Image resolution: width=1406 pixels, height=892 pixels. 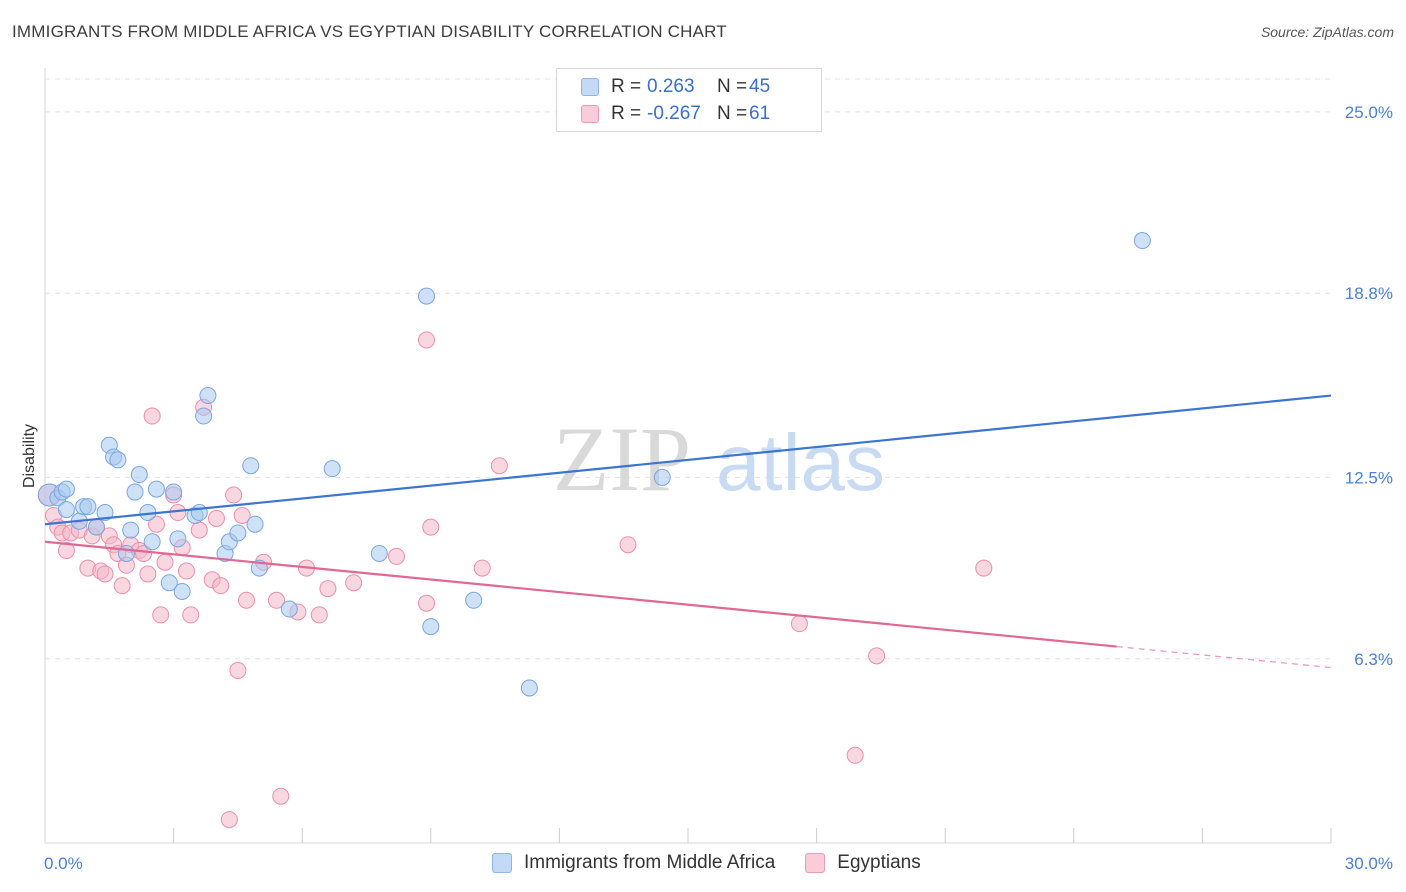 What do you see at coordinates (1369, 863) in the screenshot?
I see `x-tick-label: 30.0%` at bounding box center [1369, 863].